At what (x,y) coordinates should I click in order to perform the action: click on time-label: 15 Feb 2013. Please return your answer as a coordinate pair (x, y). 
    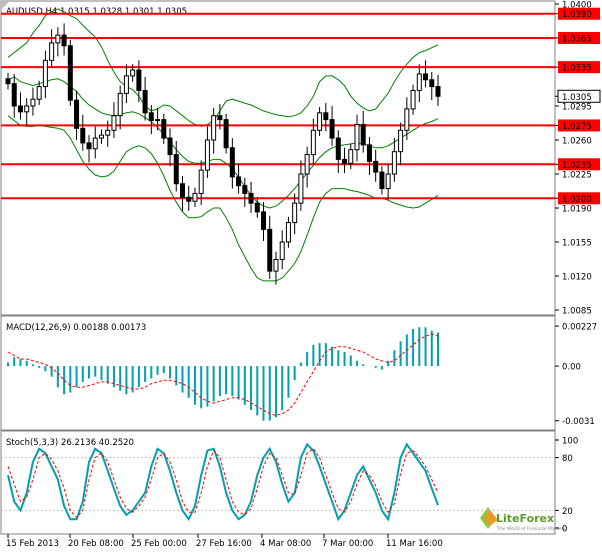
    Looking at the image, I should click on (32, 544).